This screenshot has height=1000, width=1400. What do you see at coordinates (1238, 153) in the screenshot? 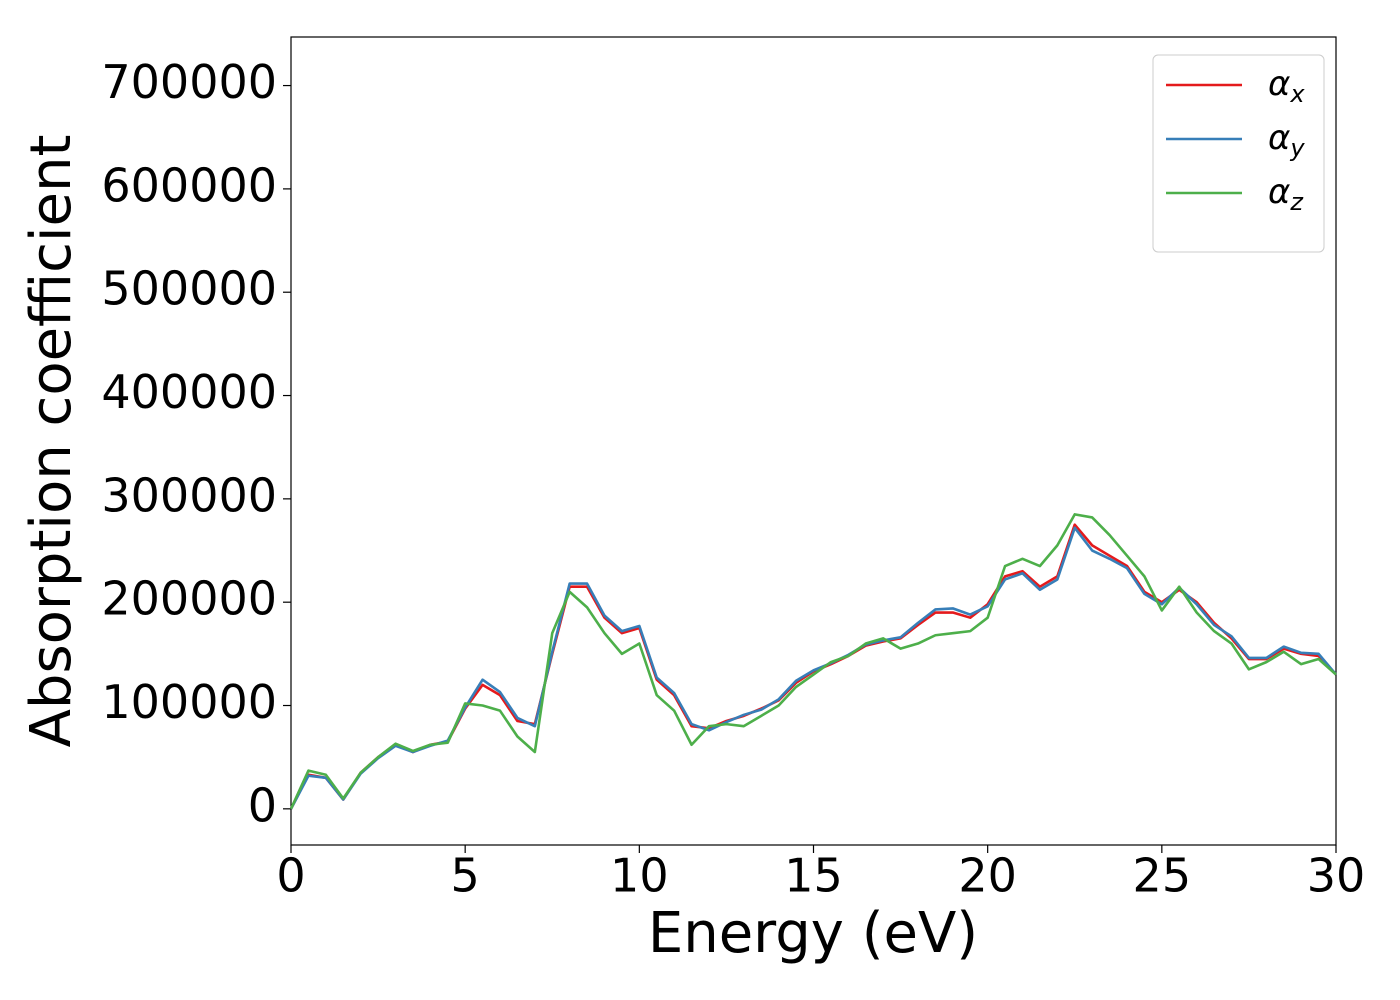
I see `legend-box` at bounding box center [1238, 153].